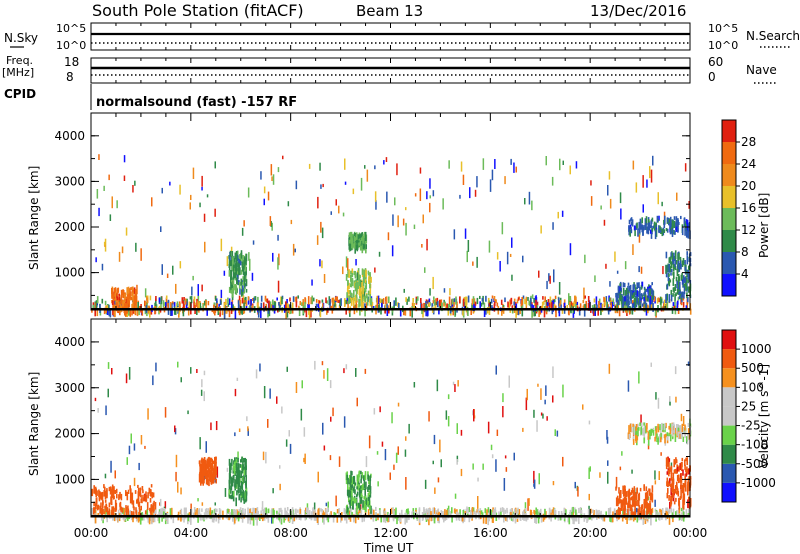 Image resolution: width=800 pixels, height=554 pixels. What do you see at coordinates (198, 10) in the screenshot?
I see `figure-title: South Pole Station (fitACF)` at bounding box center [198, 10].